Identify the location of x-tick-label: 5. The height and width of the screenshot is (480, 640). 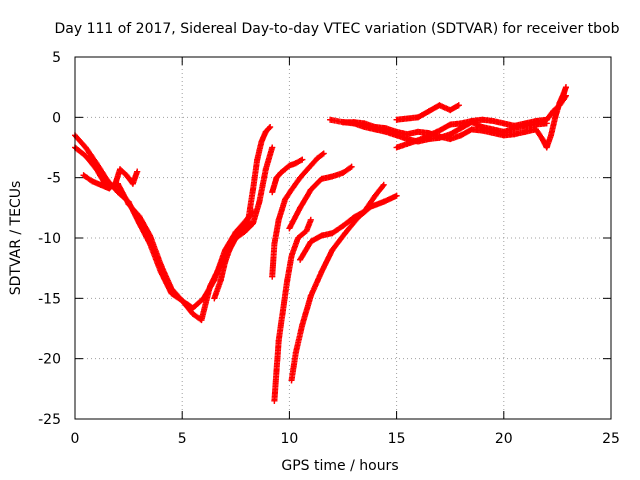
(182, 439).